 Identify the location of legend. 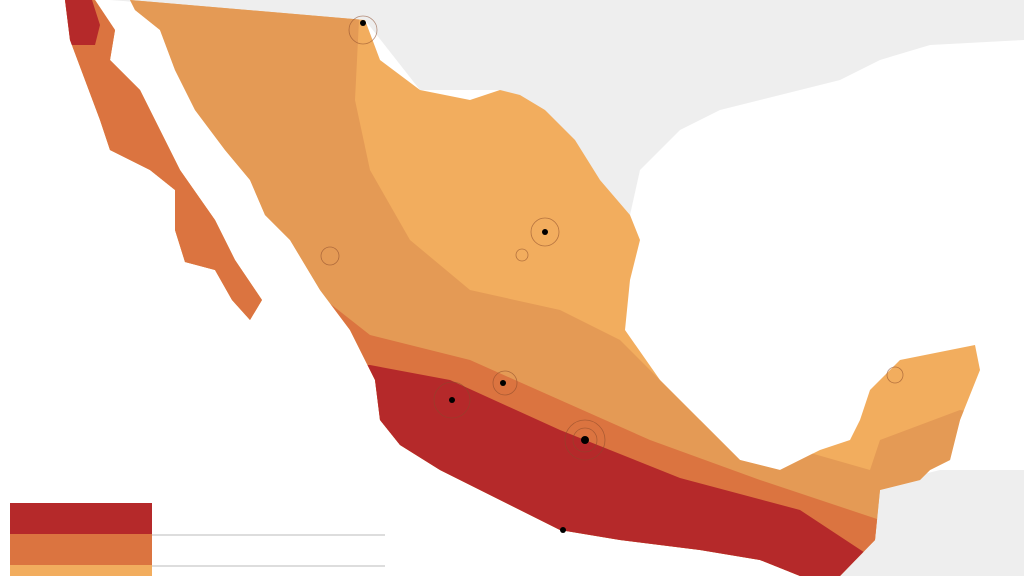
(197, 539).